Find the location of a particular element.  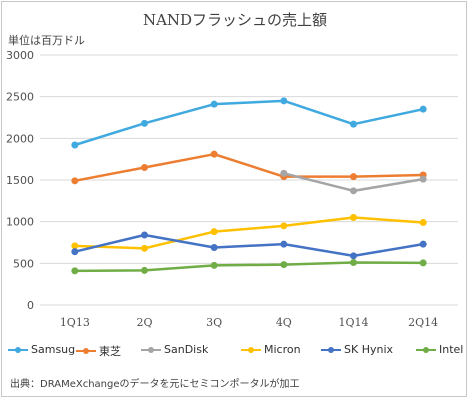

legend-label: Intel is located at coordinates (451, 349).